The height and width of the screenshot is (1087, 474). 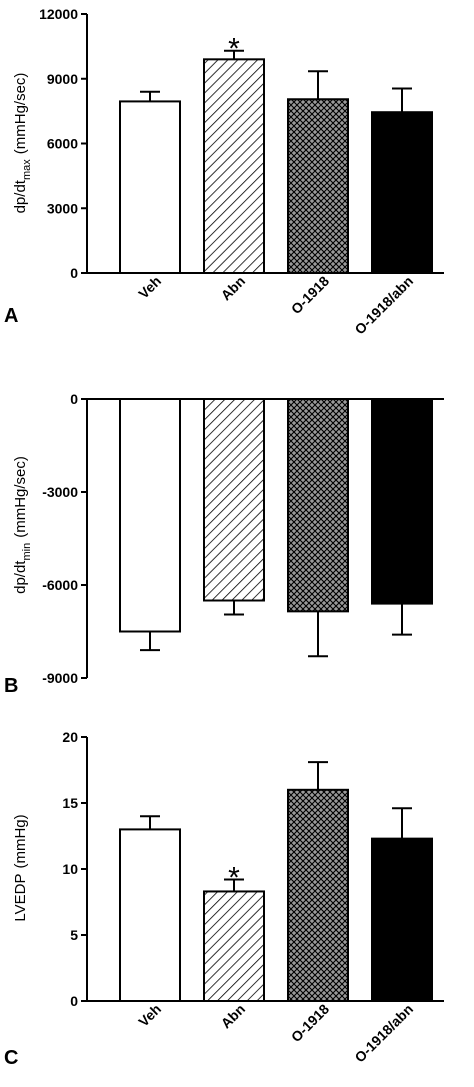 What do you see at coordinates (234, 49) in the screenshot?
I see `panel-a-significance-mark: *` at bounding box center [234, 49].